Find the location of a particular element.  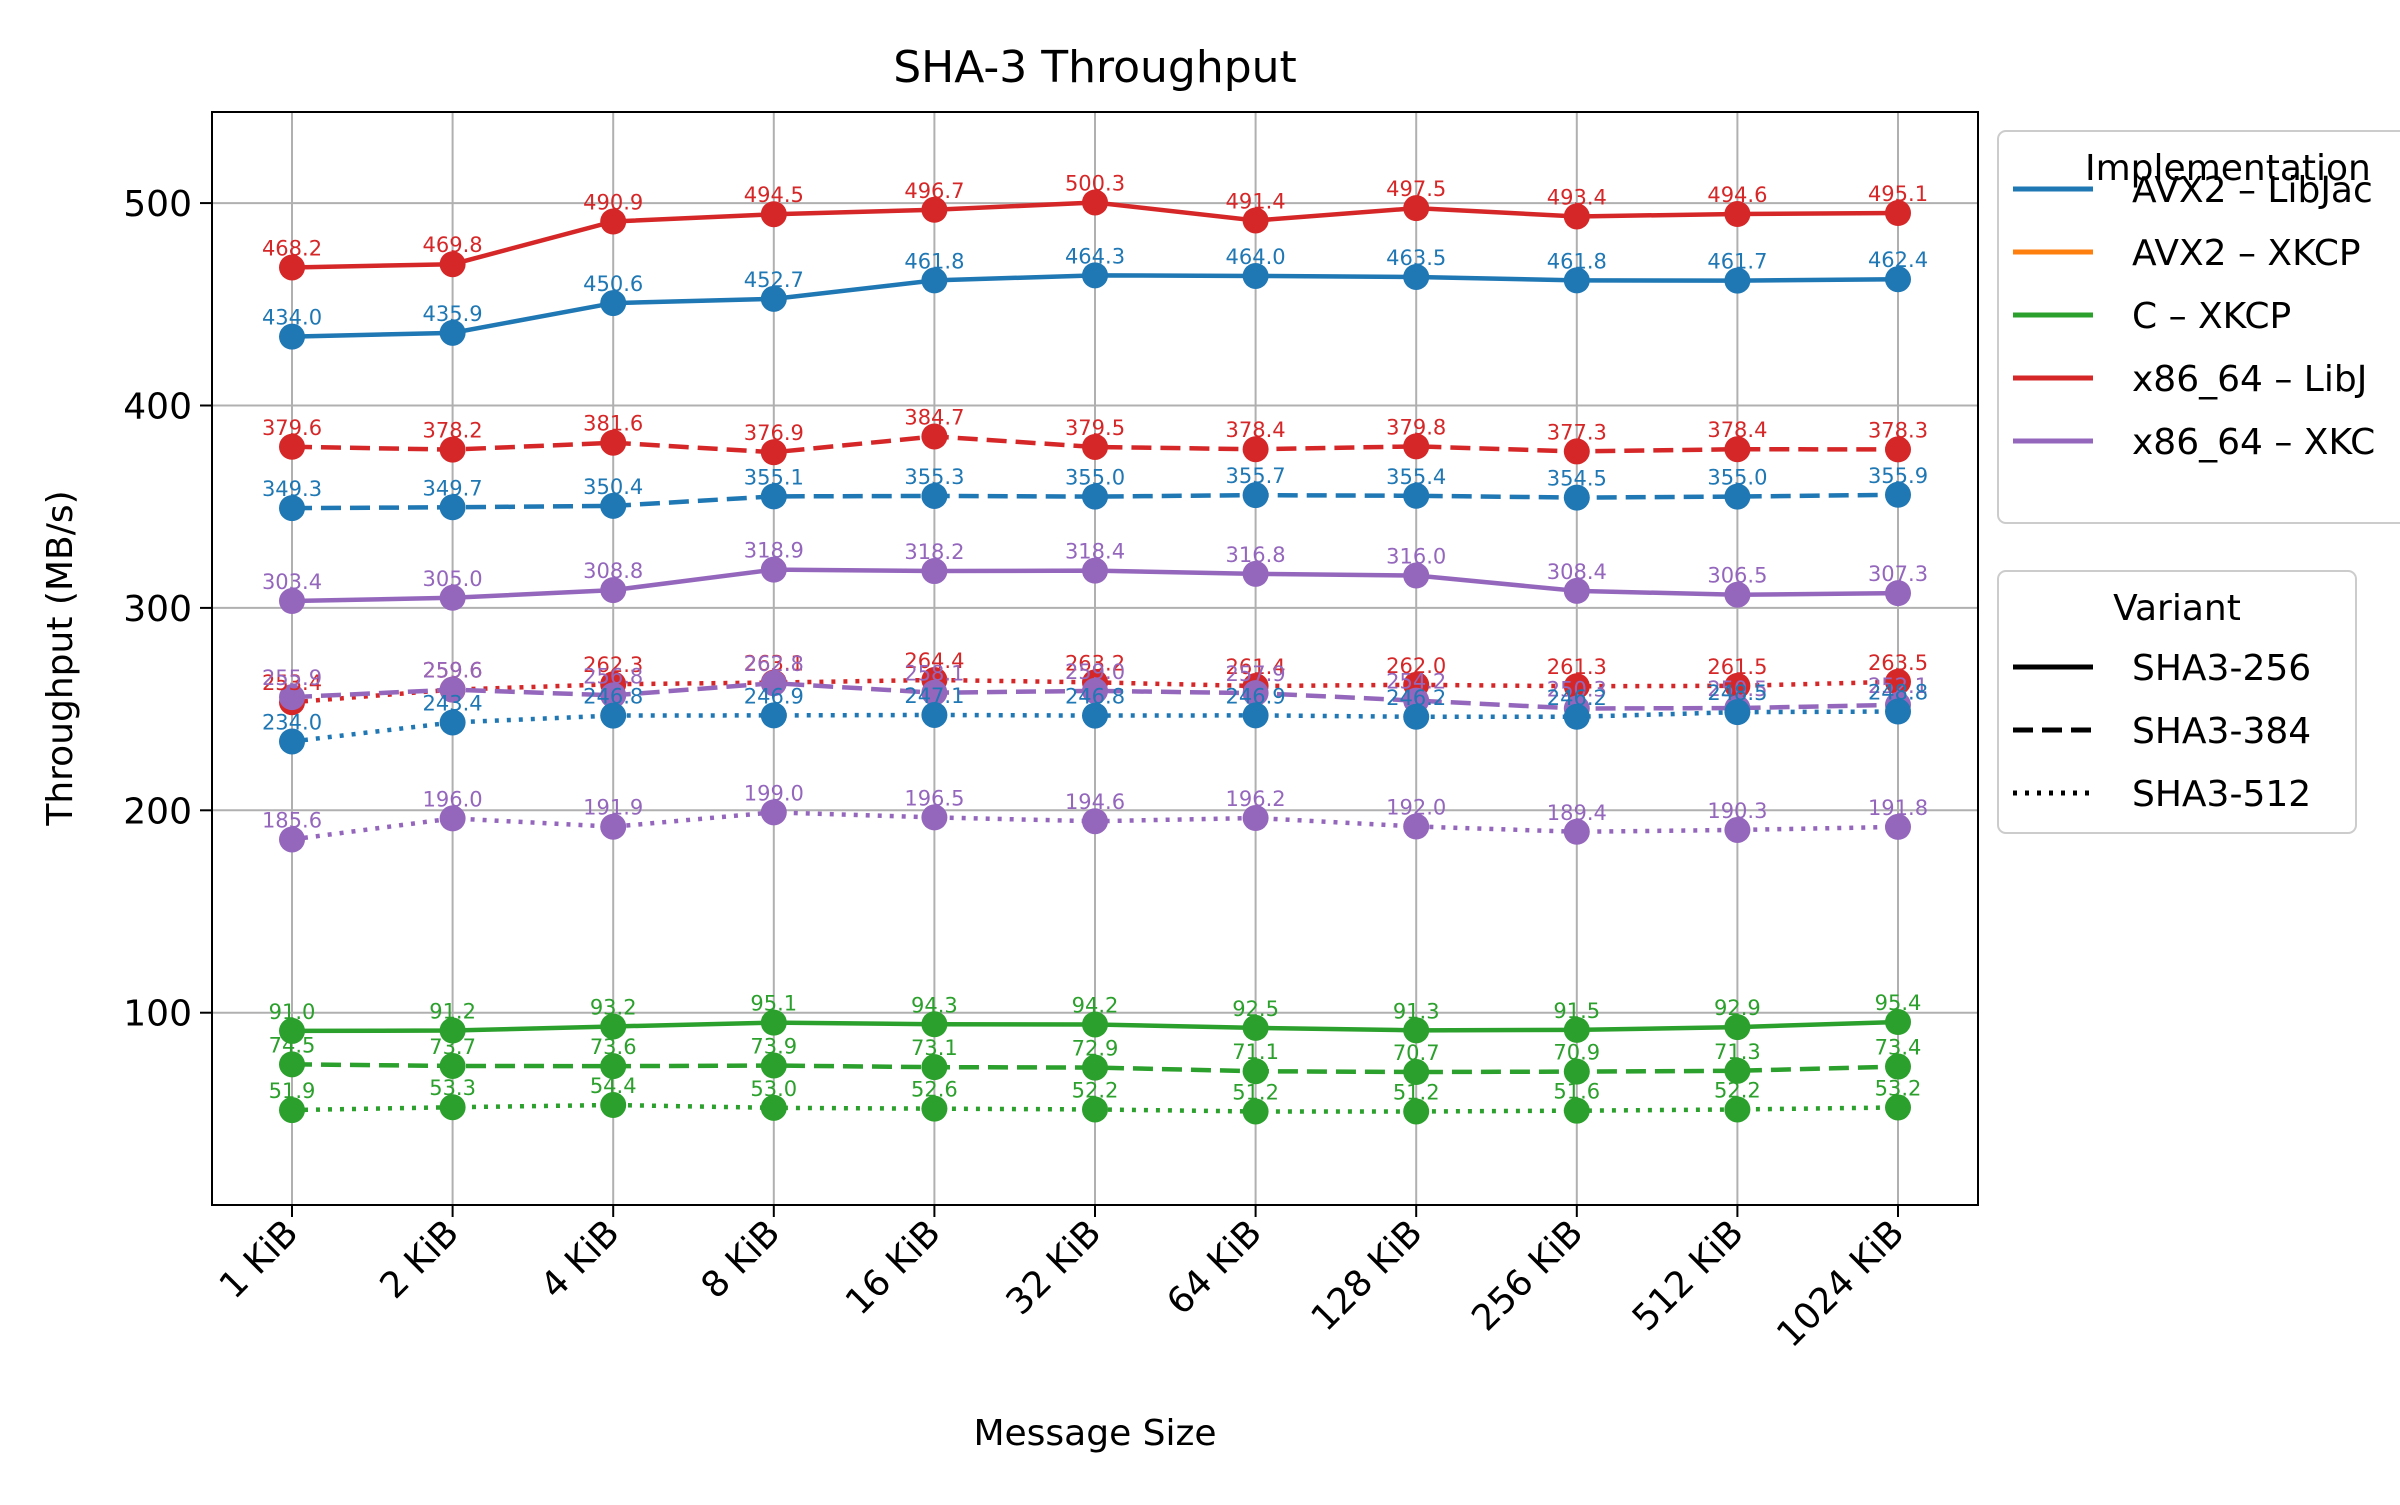

data-label: 73.7 is located at coordinates (452, 1047).